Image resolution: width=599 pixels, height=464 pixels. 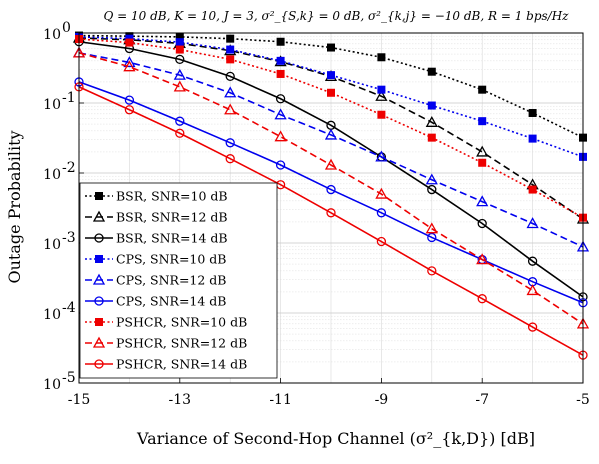 I want to click on legend-item: CPS, SNR=10 dB, so click(x=156, y=259).